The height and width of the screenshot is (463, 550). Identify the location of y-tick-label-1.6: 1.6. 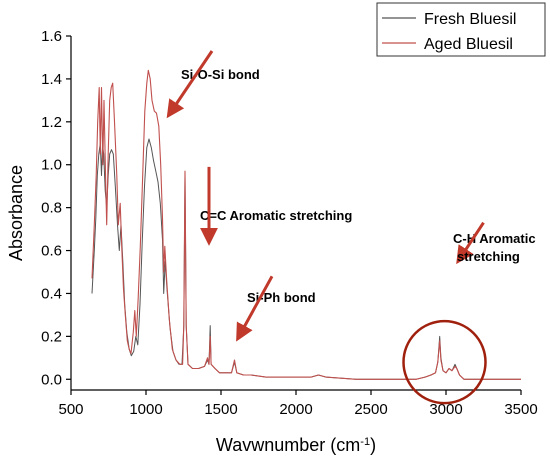
(51, 36).